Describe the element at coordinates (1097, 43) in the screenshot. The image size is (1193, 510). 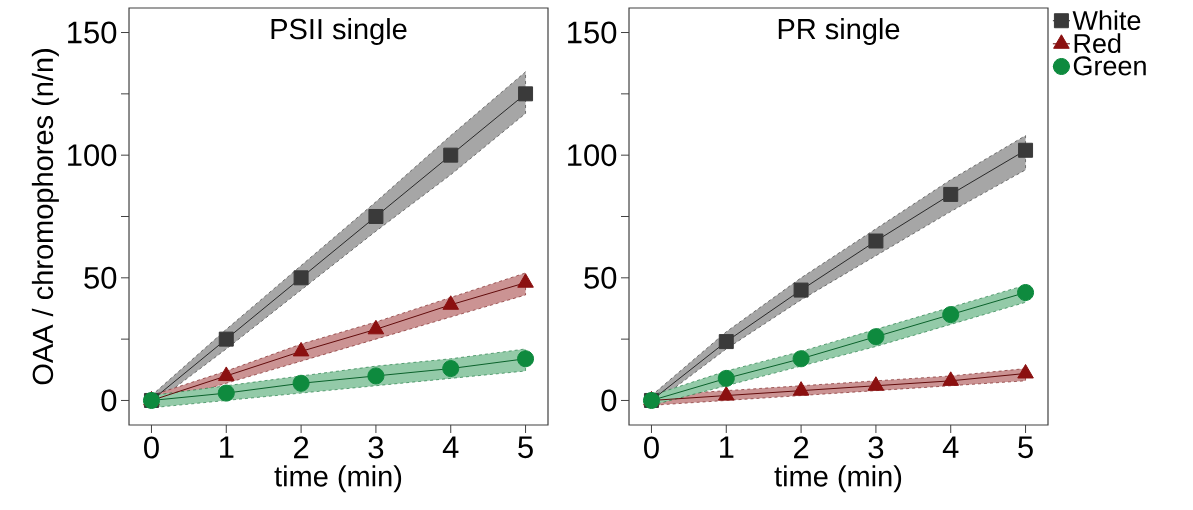
I see `legend-label: Red` at that location.